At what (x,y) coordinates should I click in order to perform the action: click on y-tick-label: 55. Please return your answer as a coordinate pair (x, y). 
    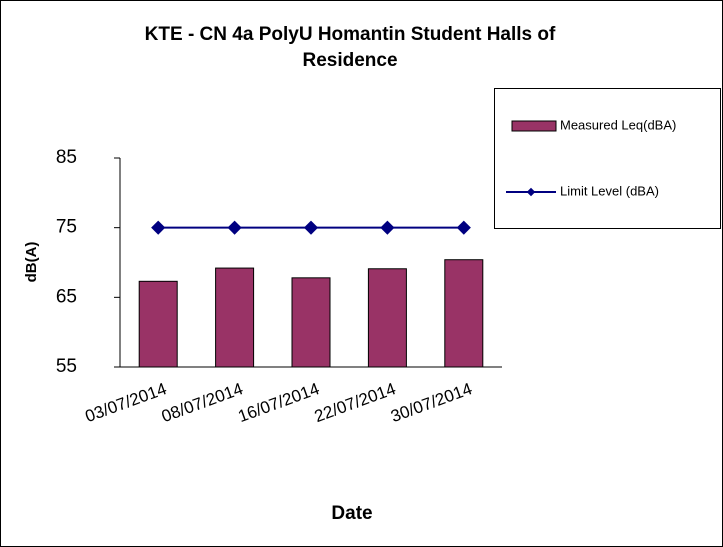
    Looking at the image, I should click on (66, 366).